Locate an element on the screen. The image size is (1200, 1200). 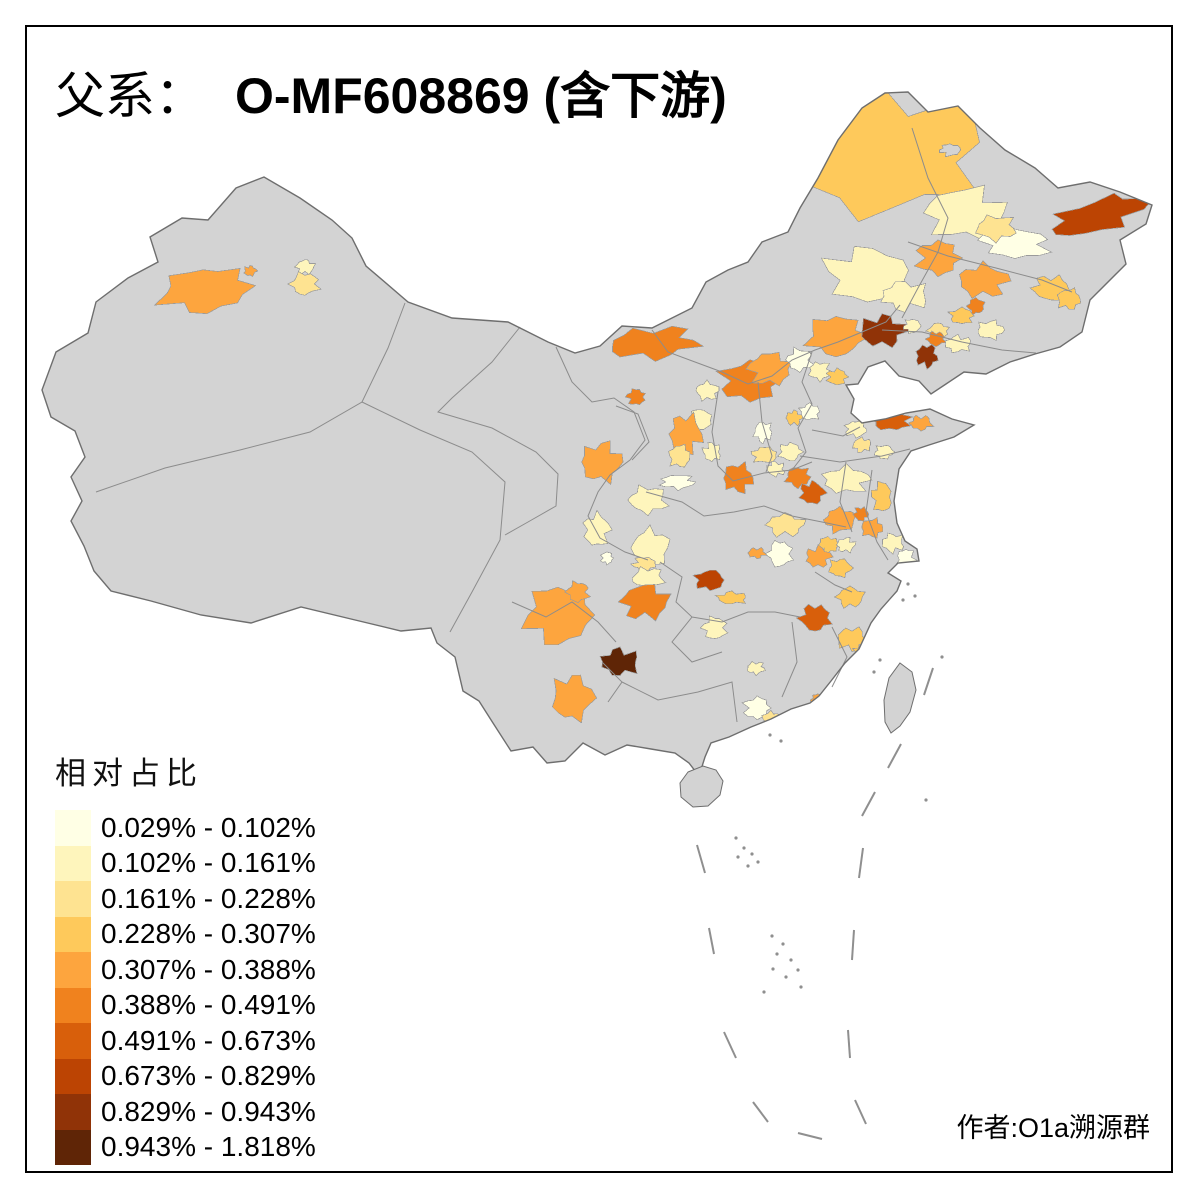
legend-item: 0.307% - 0.388% is located at coordinates (185, 970).